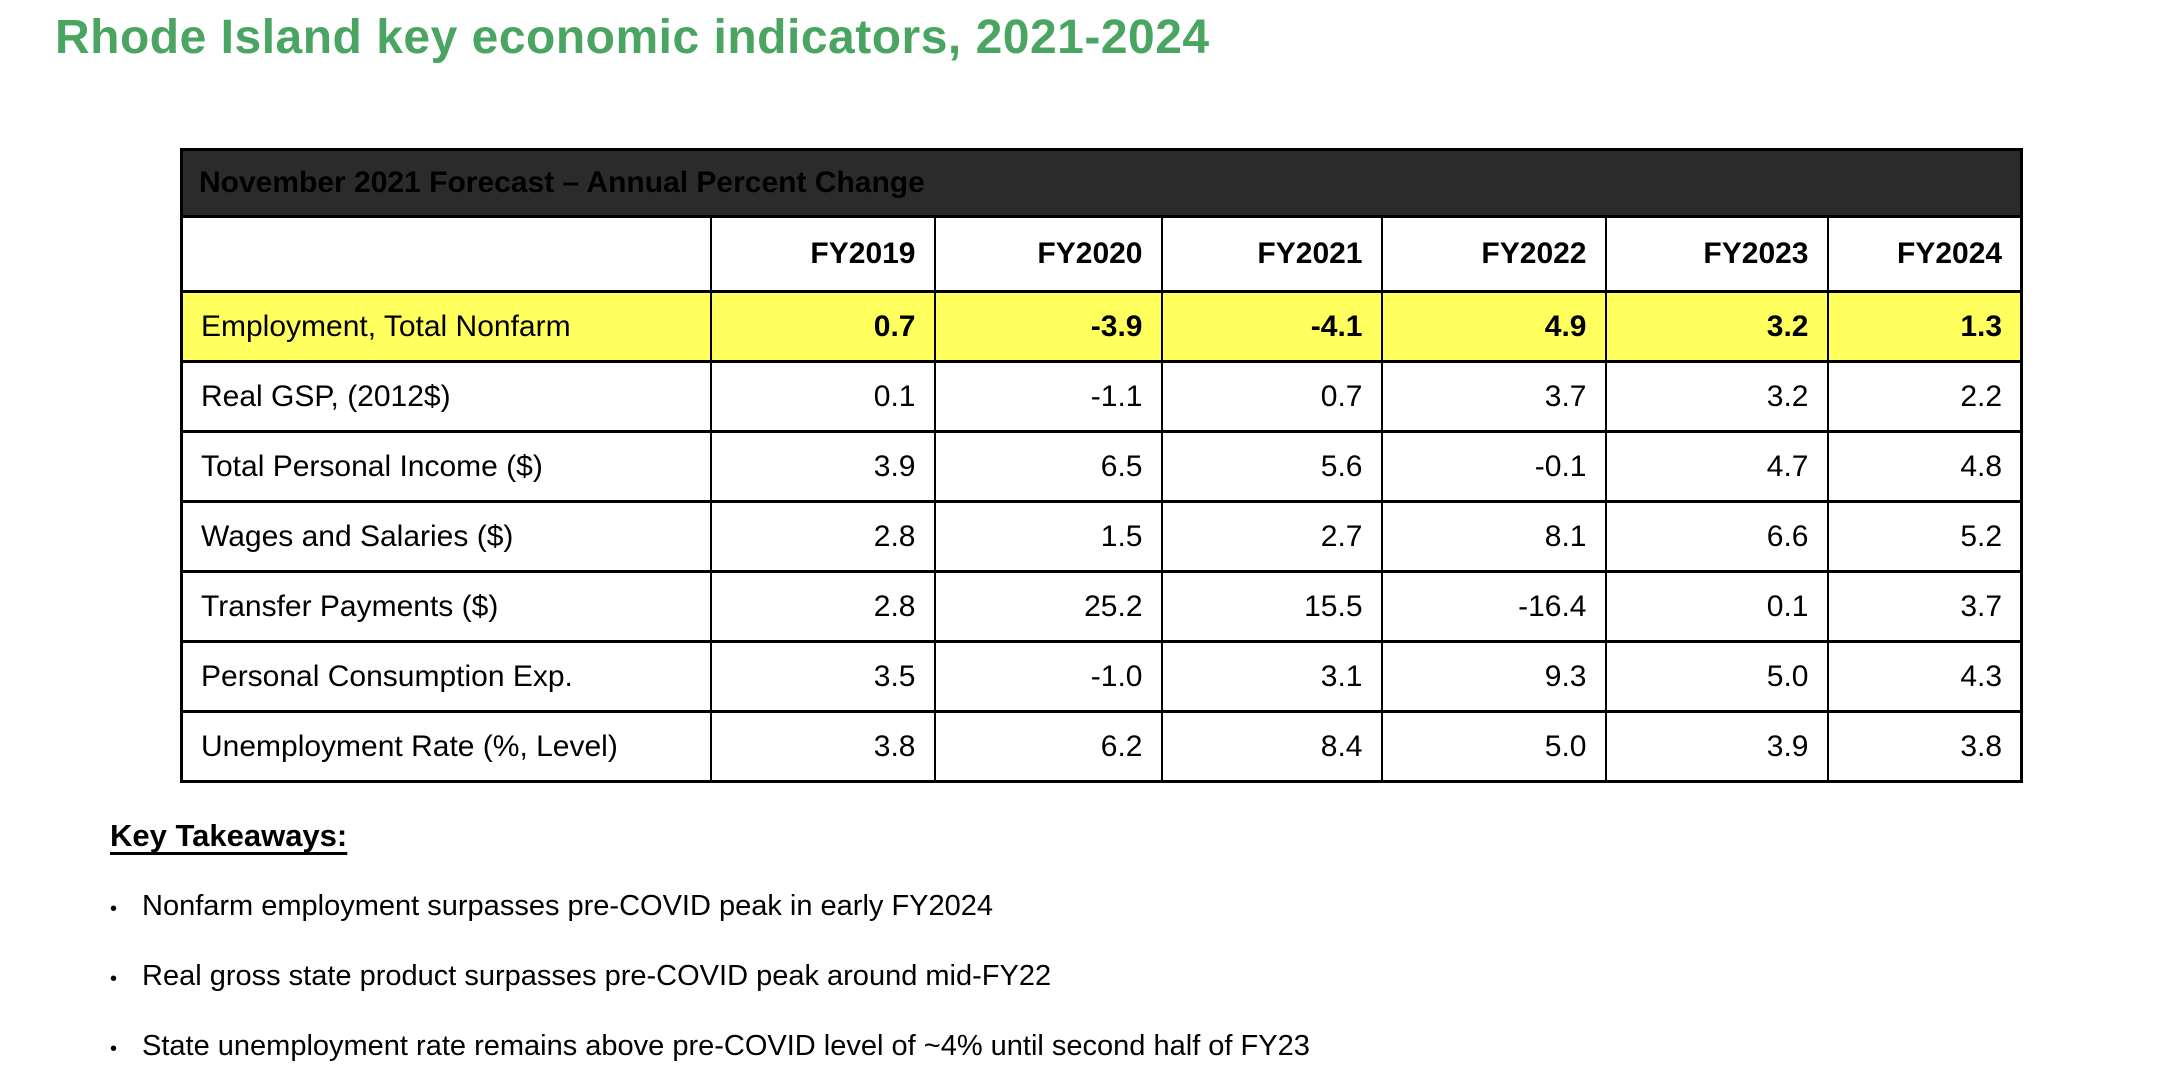  What do you see at coordinates (446, 466) in the screenshot?
I see `row-label: Total Personal Income ($)` at bounding box center [446, 466].